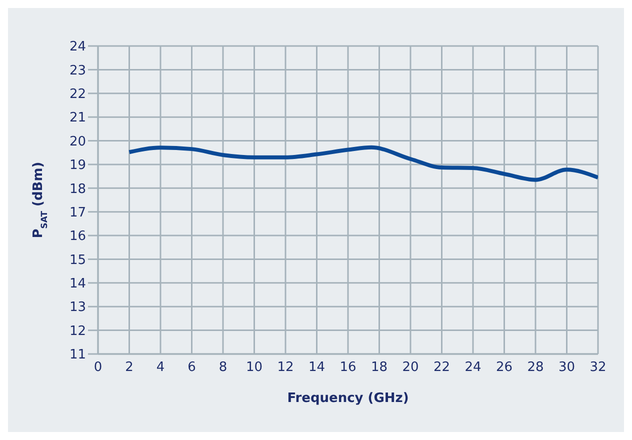 The height and width of the screenshot is (440, 632). What do you see at coordinates (362, 163) in the screenshot?
I see `line-series` at bounding box center [362, 163].